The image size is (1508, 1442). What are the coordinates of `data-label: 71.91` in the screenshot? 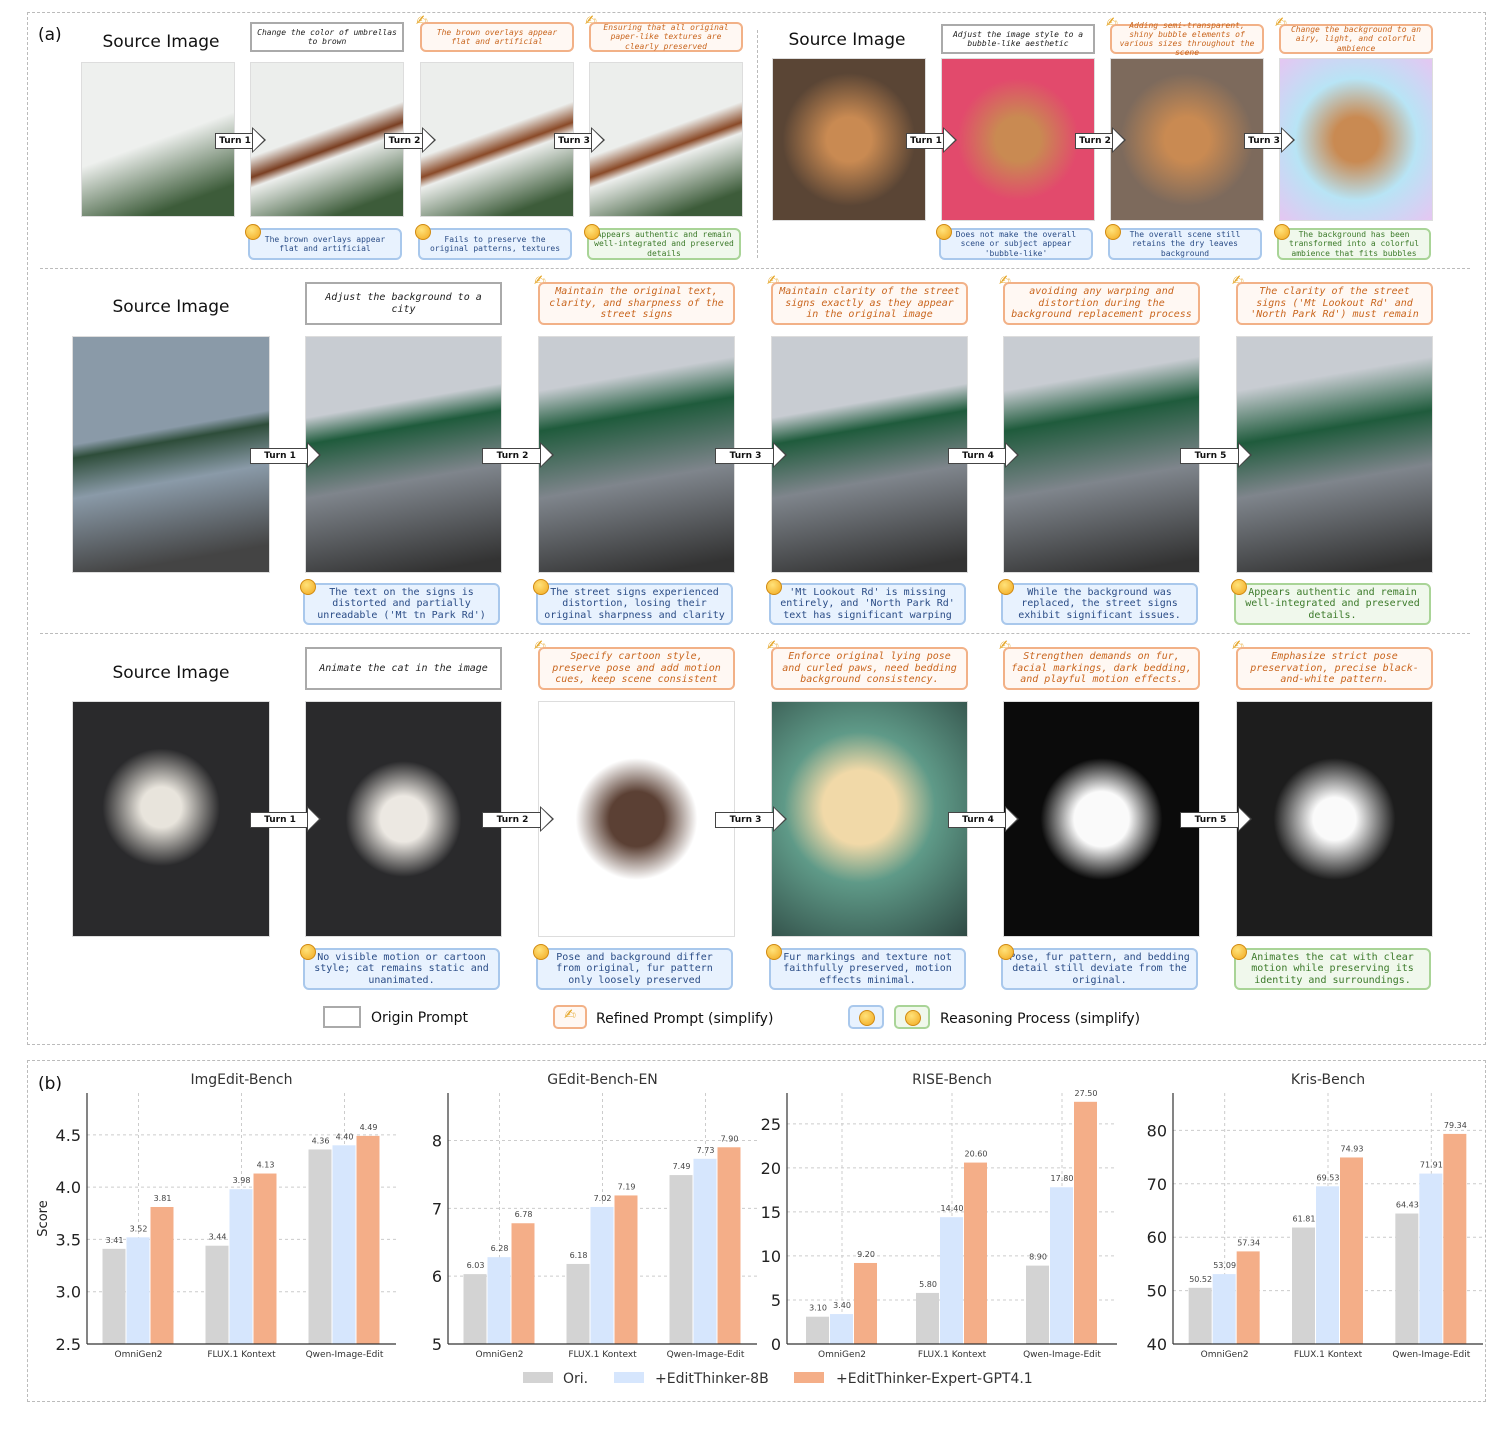 It's located at (1431, 1165).